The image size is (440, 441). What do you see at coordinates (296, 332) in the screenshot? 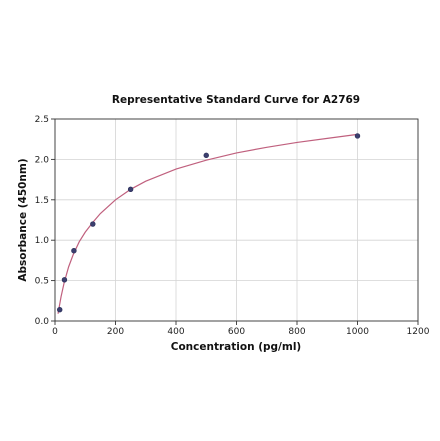
I see `x-tick-label: 800` at bounding box center [296, 332].